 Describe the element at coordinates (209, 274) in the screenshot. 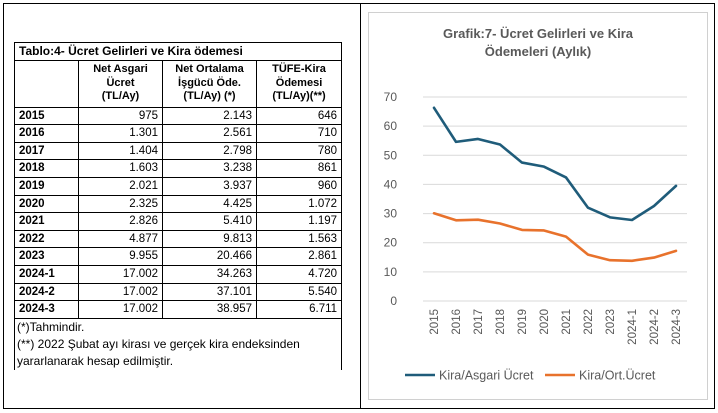

I see `row-value-b: 34.263` at that location.